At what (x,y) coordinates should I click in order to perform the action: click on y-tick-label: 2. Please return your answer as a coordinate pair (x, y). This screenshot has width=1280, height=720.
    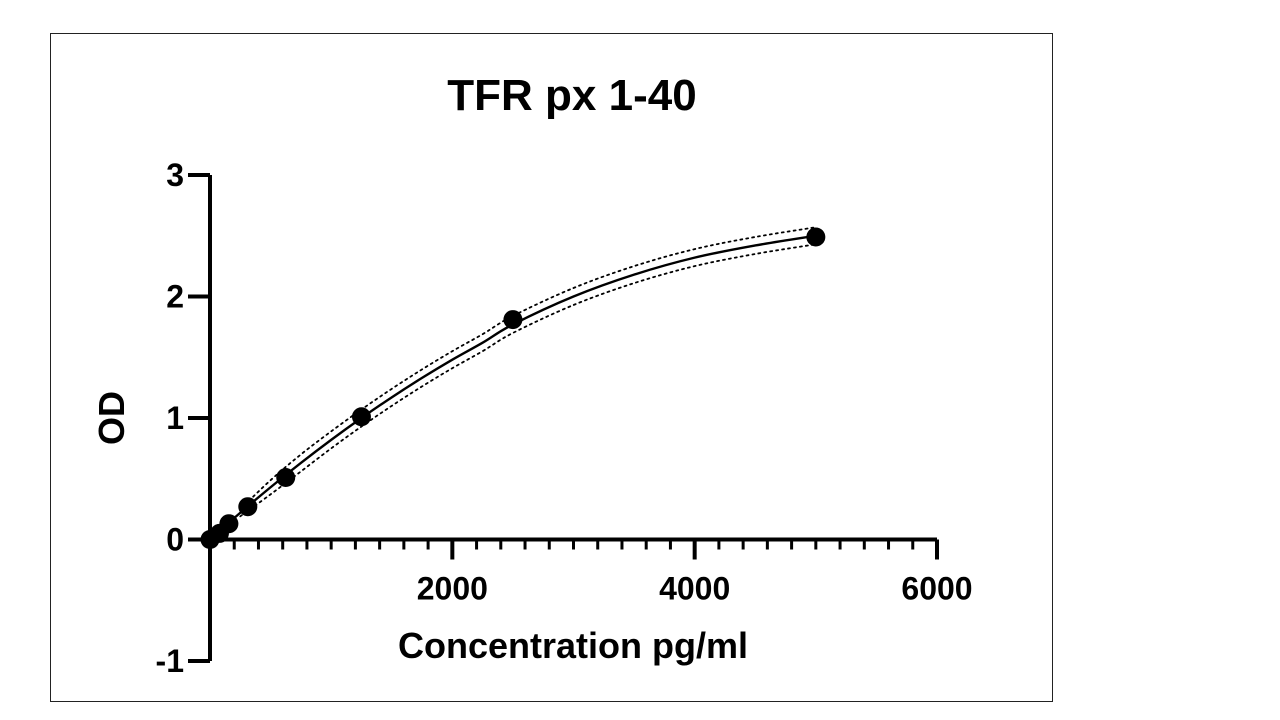
    Looking at the image, I should click on (175, 297).